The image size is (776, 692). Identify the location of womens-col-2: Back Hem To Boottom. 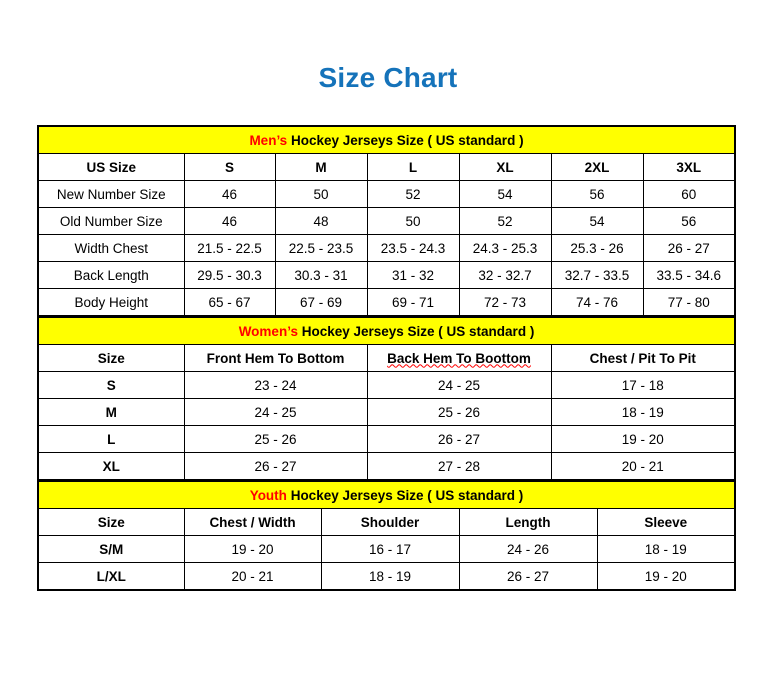
(459, 358).